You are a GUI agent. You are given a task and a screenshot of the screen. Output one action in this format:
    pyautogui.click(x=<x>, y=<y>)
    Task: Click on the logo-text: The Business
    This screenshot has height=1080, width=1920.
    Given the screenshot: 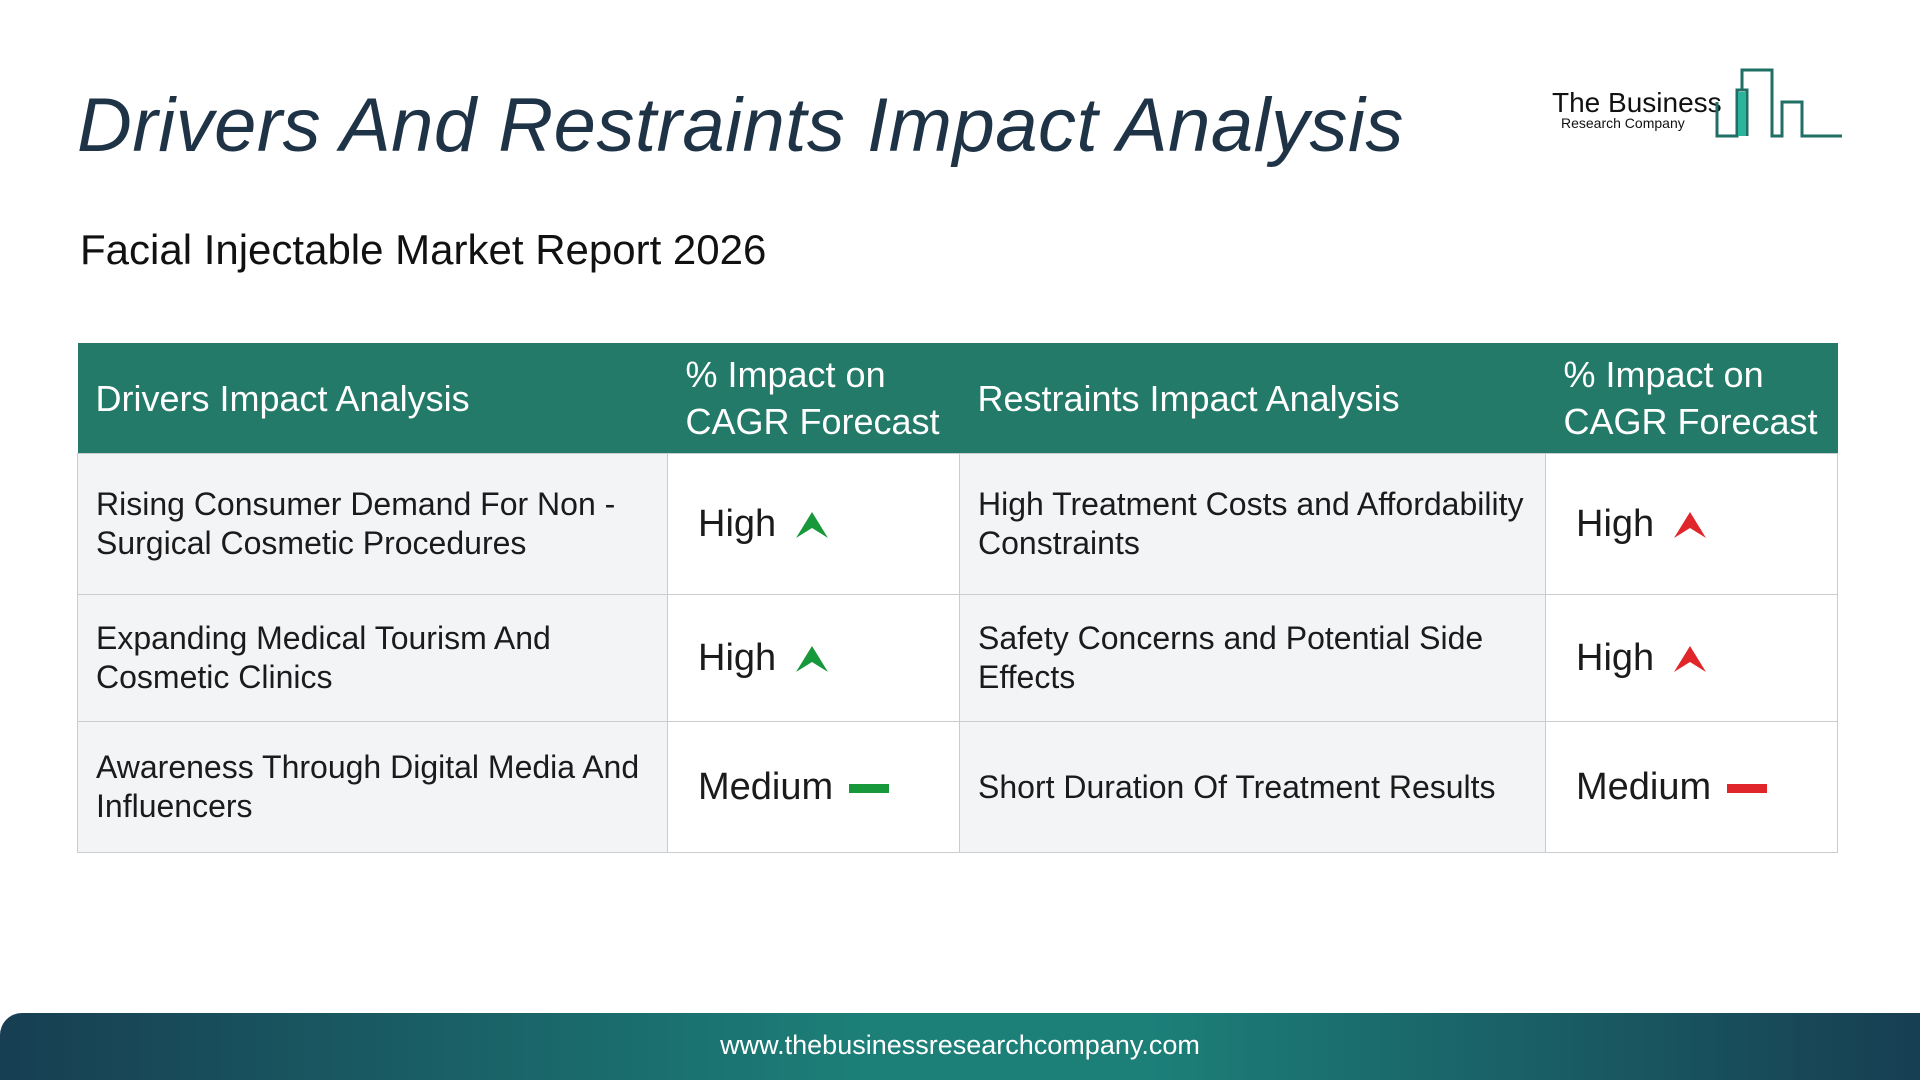 What is the action you would take?
    pyautogui.click(x=1637, y=102)
    